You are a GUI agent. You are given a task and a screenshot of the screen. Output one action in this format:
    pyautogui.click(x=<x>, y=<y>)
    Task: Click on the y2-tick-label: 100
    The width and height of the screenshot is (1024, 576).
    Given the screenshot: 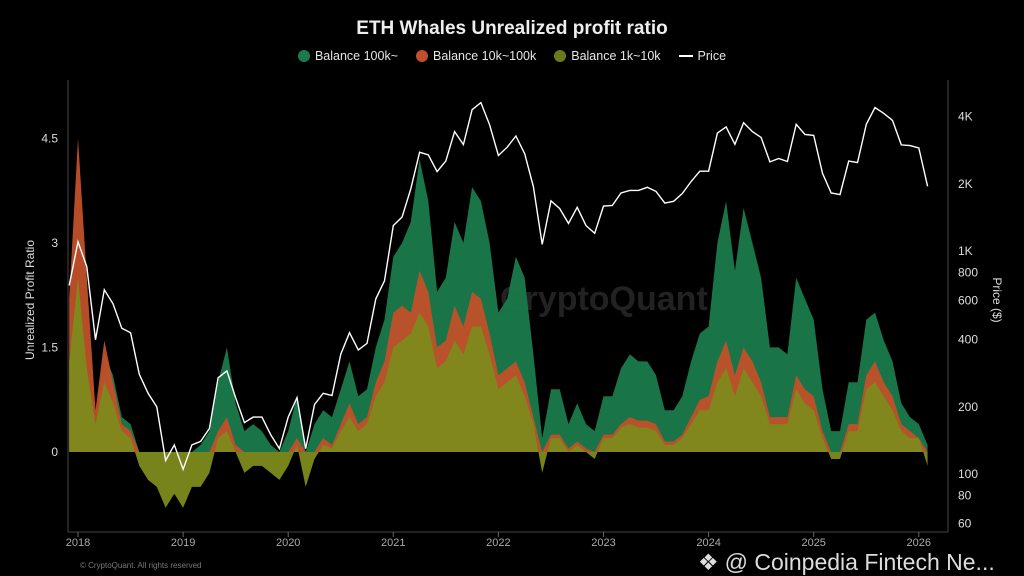 What is the action you would take?
    pyautogui.click(x=968, y=474)
    